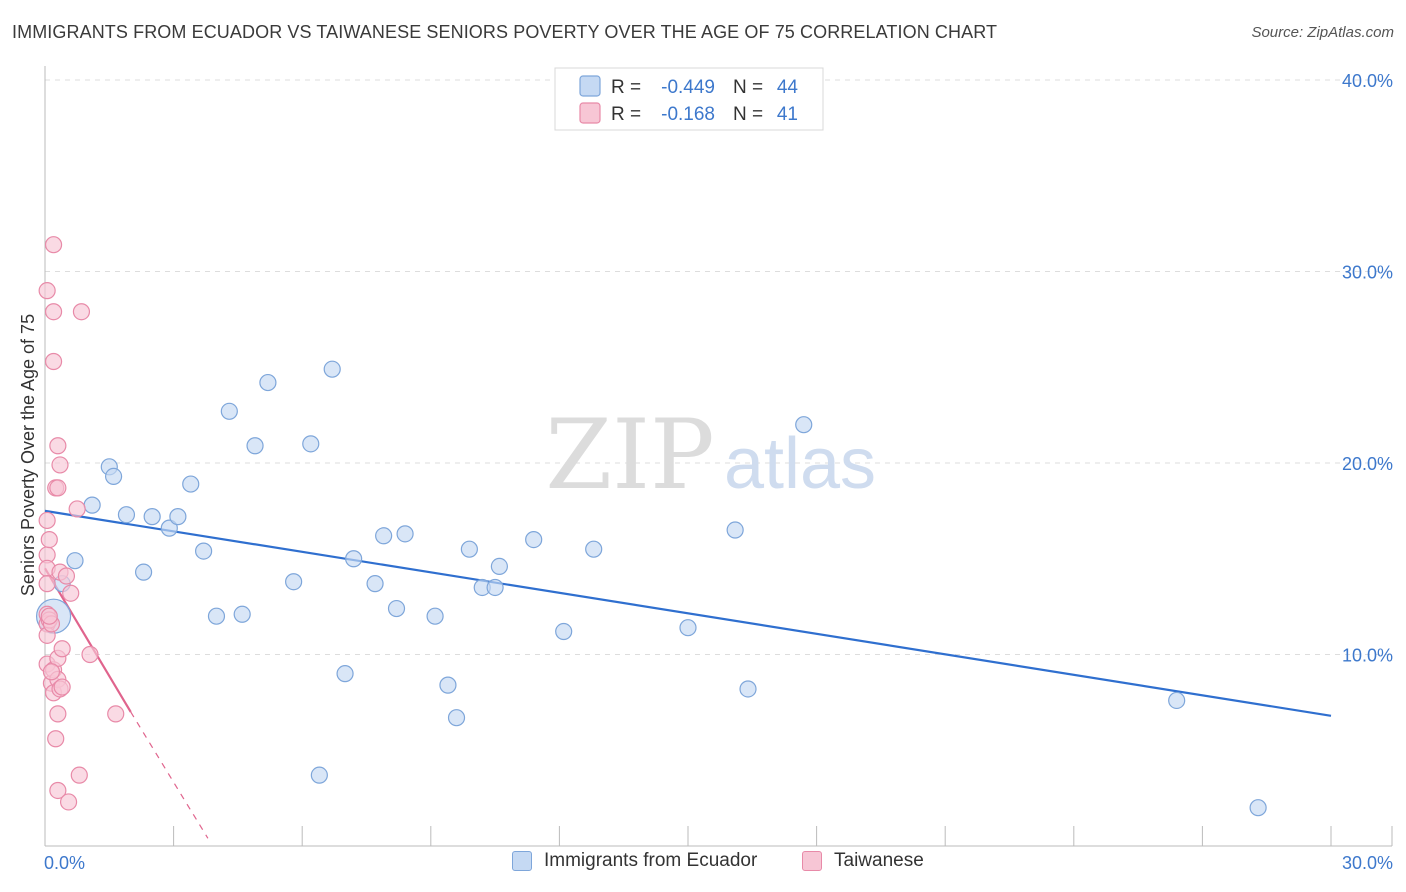 The height and width of the screenshot is (892, 1406). Describe the element at coordinates (651, 860) in the screenshot. I see `legend-label-ecuador: Immigrants from Ecuador` at that location.